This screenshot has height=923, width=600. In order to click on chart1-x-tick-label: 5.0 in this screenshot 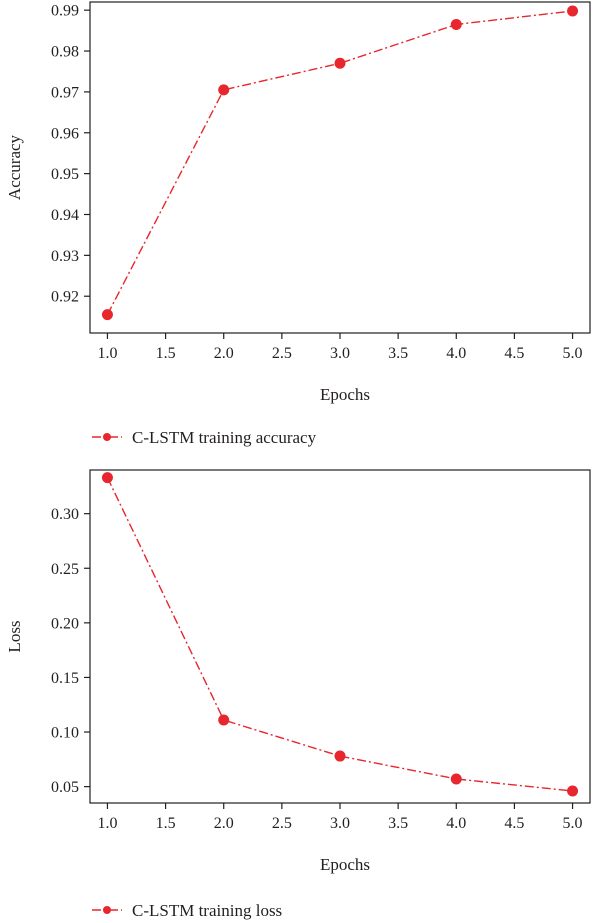, I will do `click(573, 353)`.